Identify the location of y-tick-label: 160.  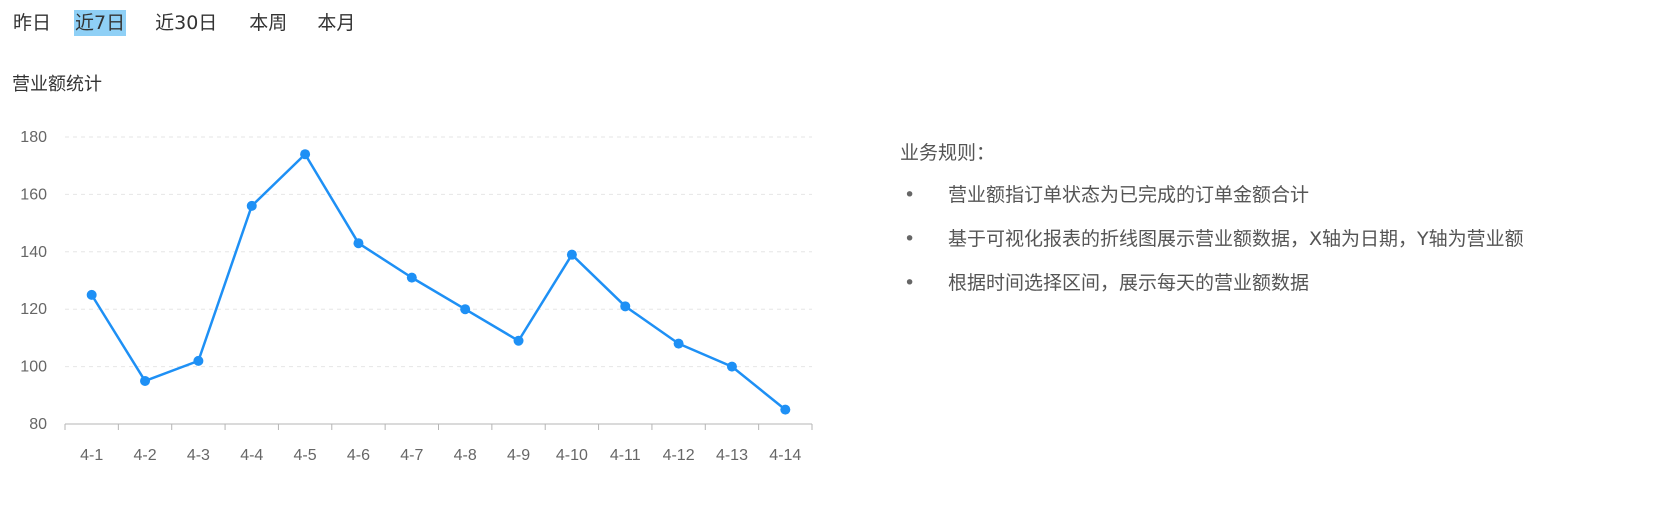
(33, 194).